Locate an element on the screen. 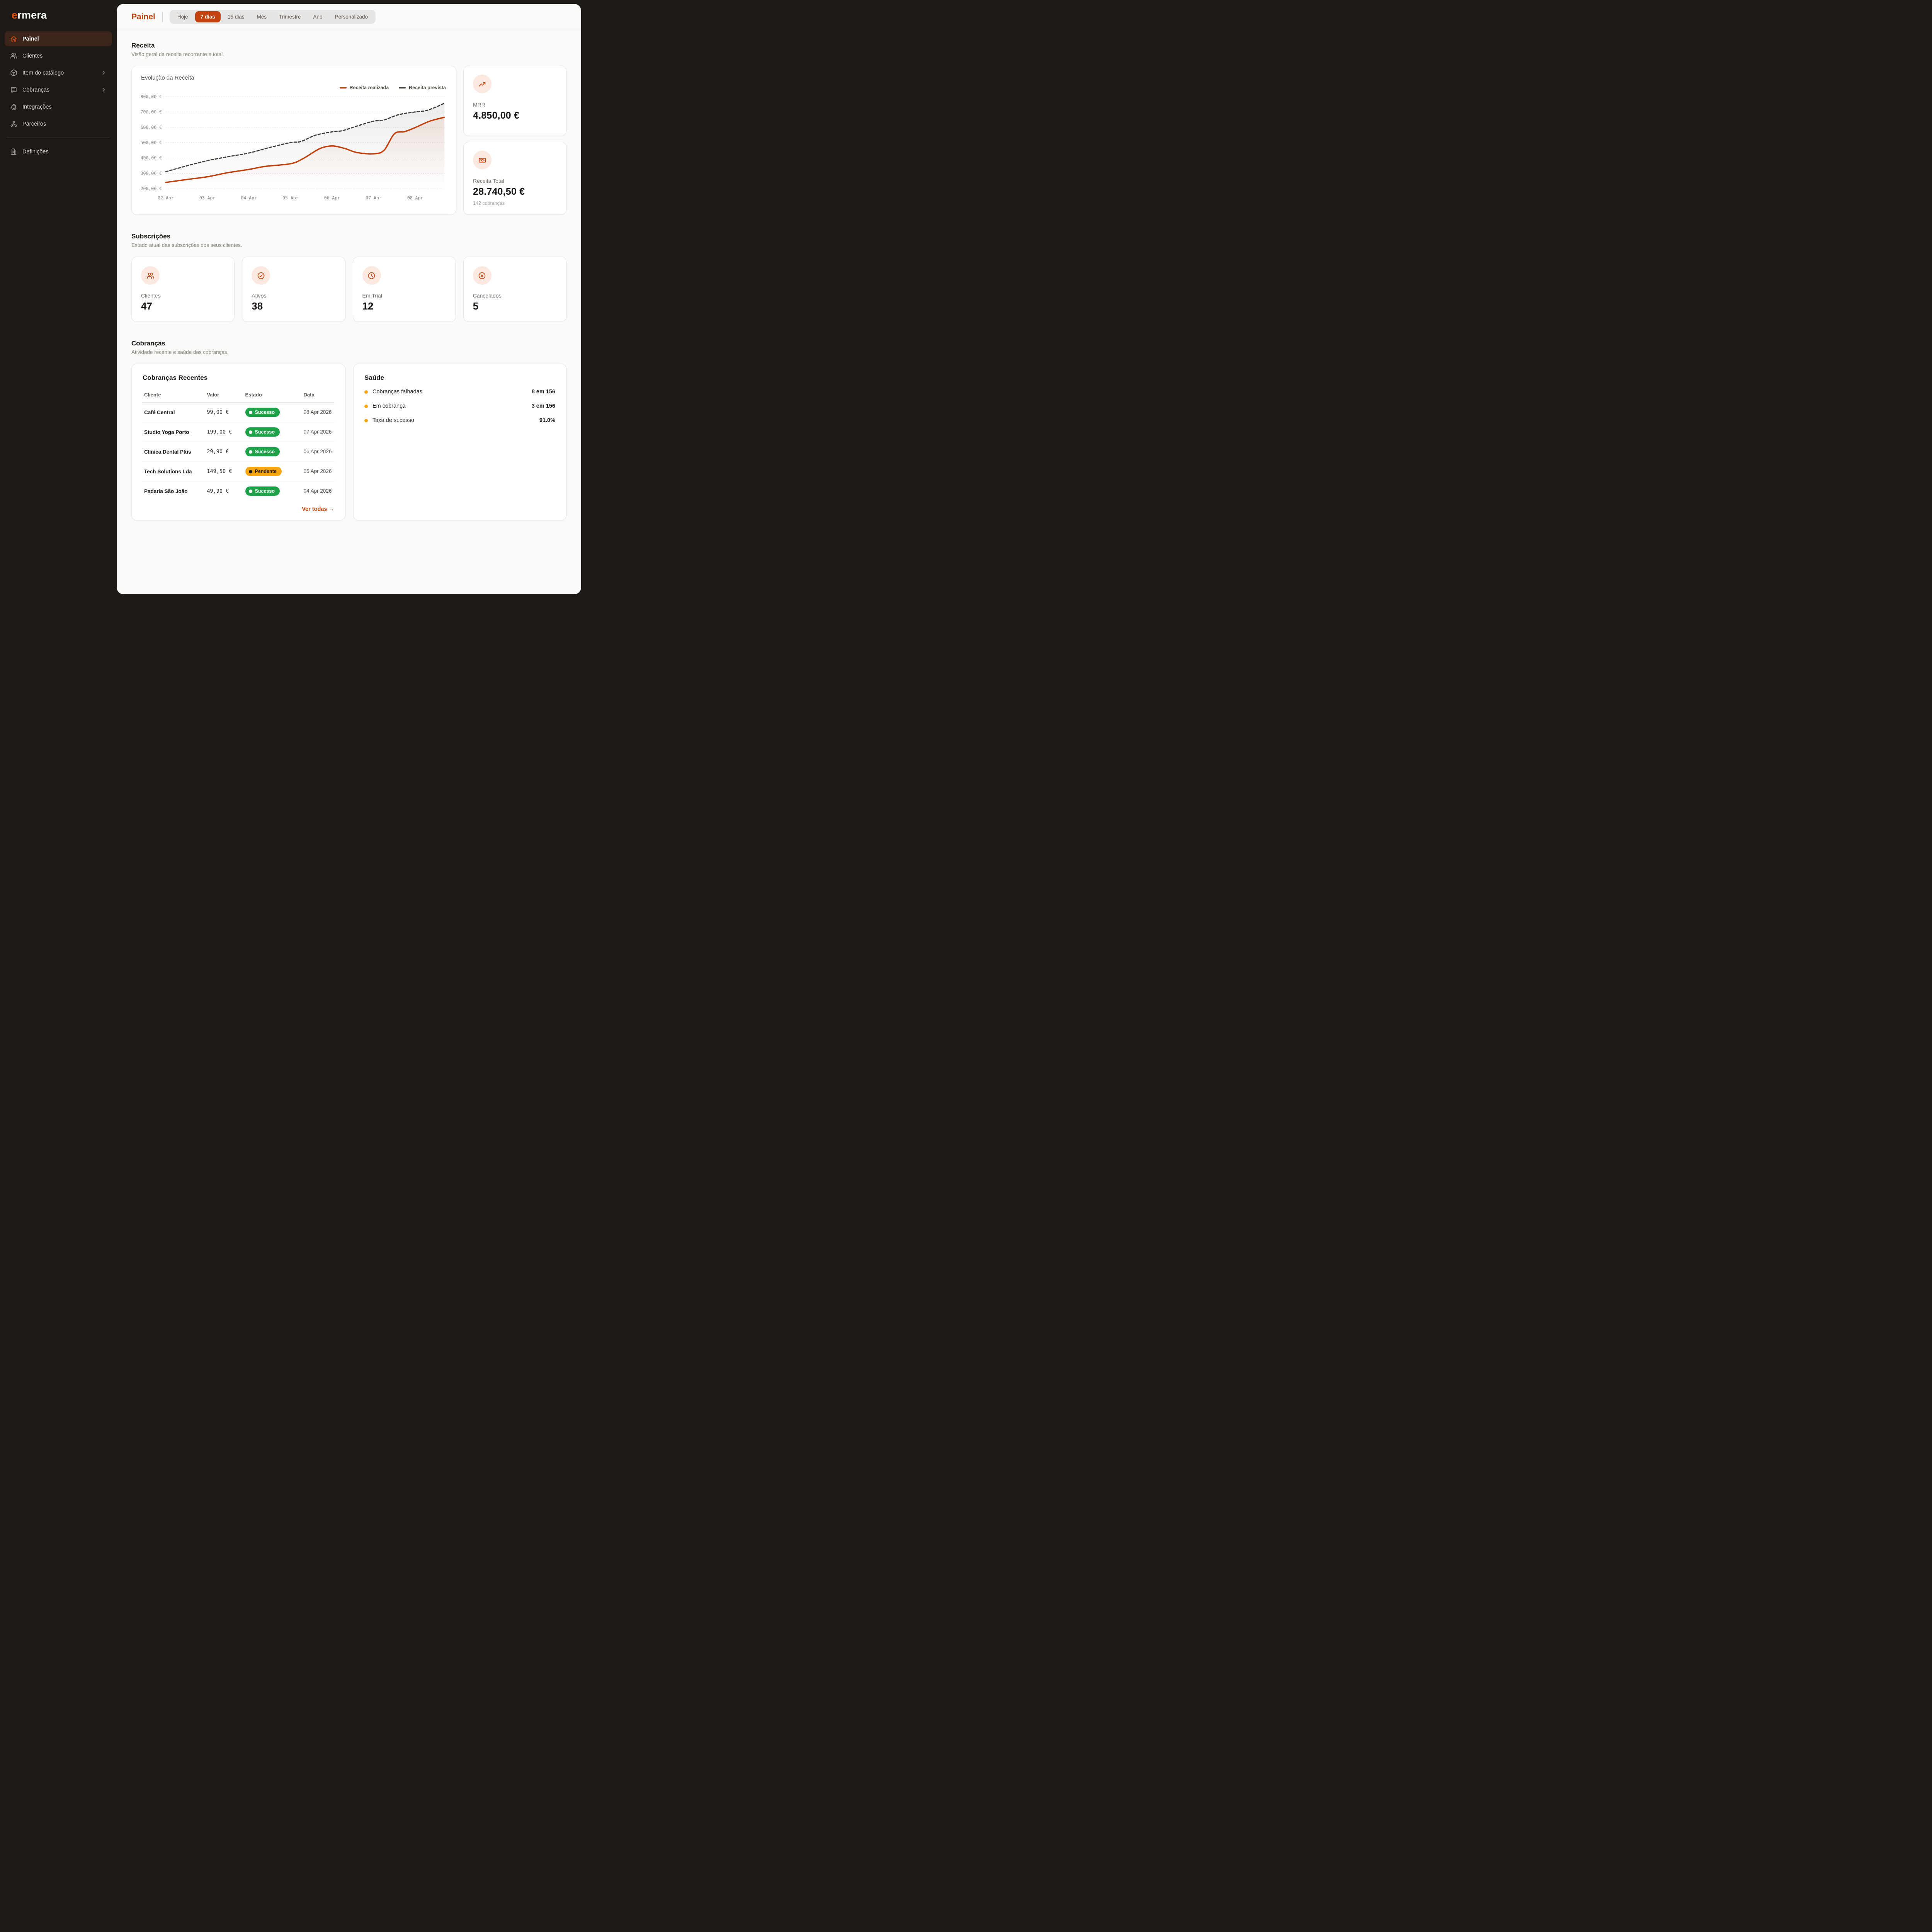 This screenshot has height=1932, width=1932. legend-label: Receita realizada is located at coordinates (369, 87).